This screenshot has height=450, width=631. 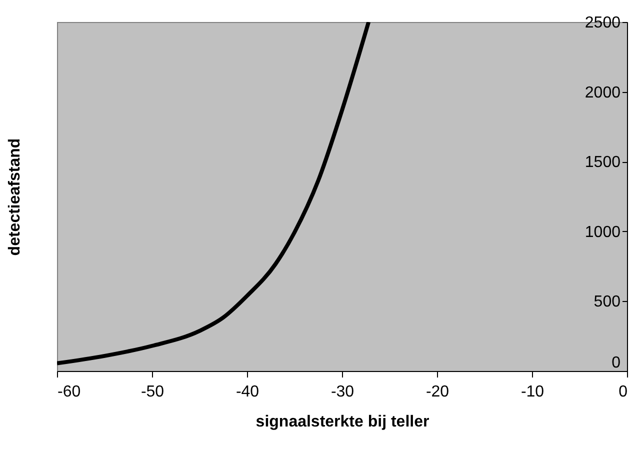 What do you see at coordinates (602, 23) in the screenshot?
I see `y-tick-label: 2500` at bounding box center [602, 23].